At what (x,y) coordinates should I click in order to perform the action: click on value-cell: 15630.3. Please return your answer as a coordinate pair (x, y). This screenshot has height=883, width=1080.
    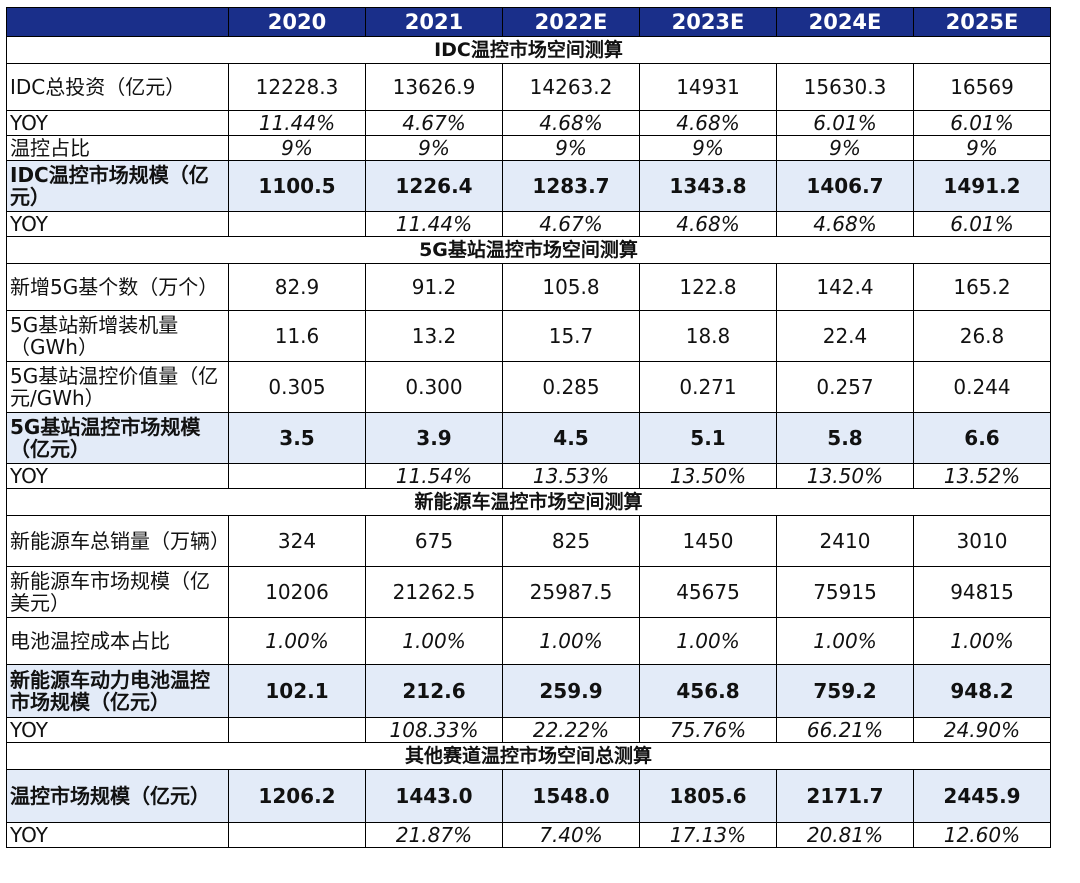
    Looking at the image, I should click on (845, 87).